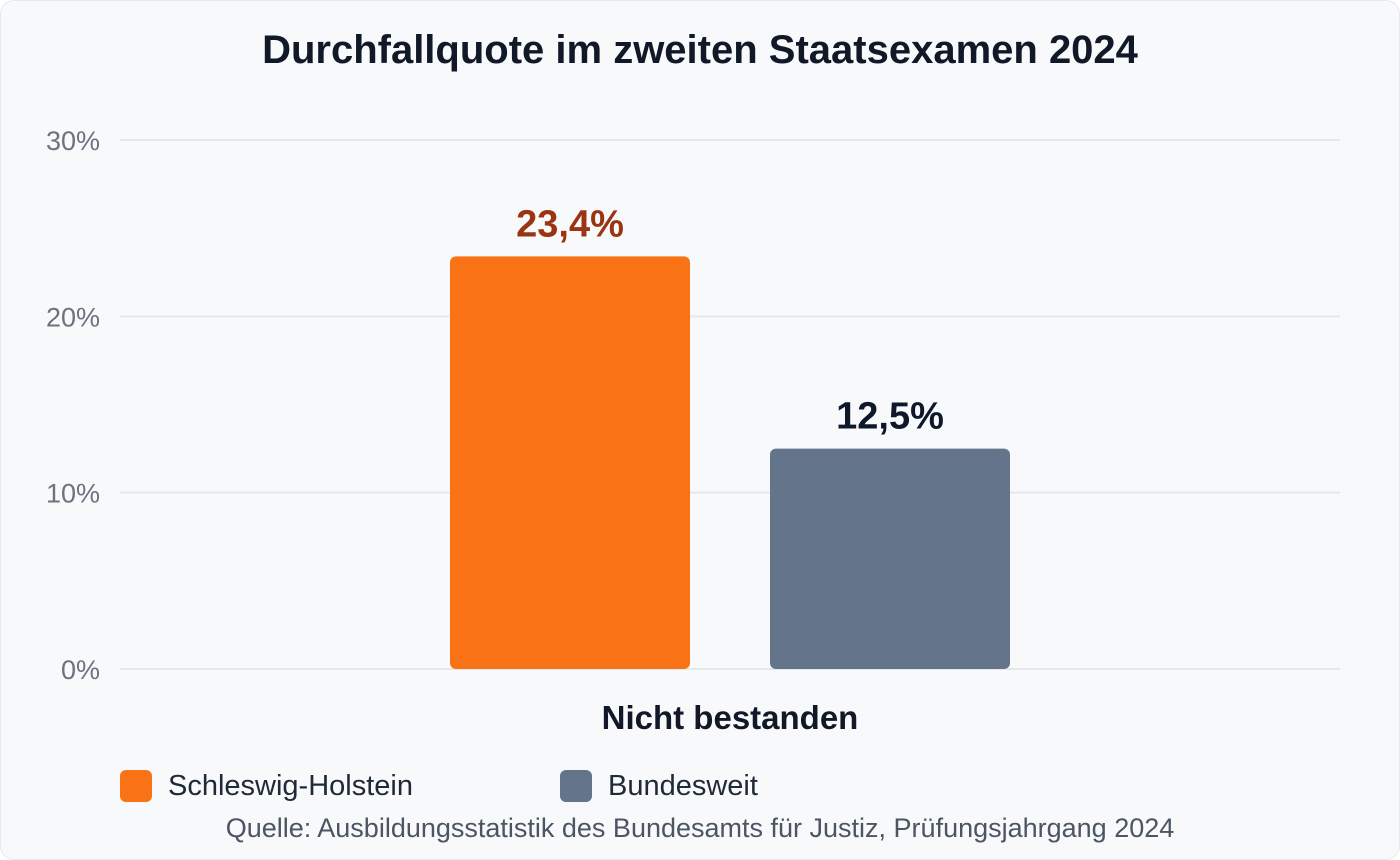 Image resolution: width=1400 pixels, height=860 pixels. What do you see at coordinates (73, 317) in the screenshot?
I see `y-tick-label: 20%` at bounding box center [73, 317].